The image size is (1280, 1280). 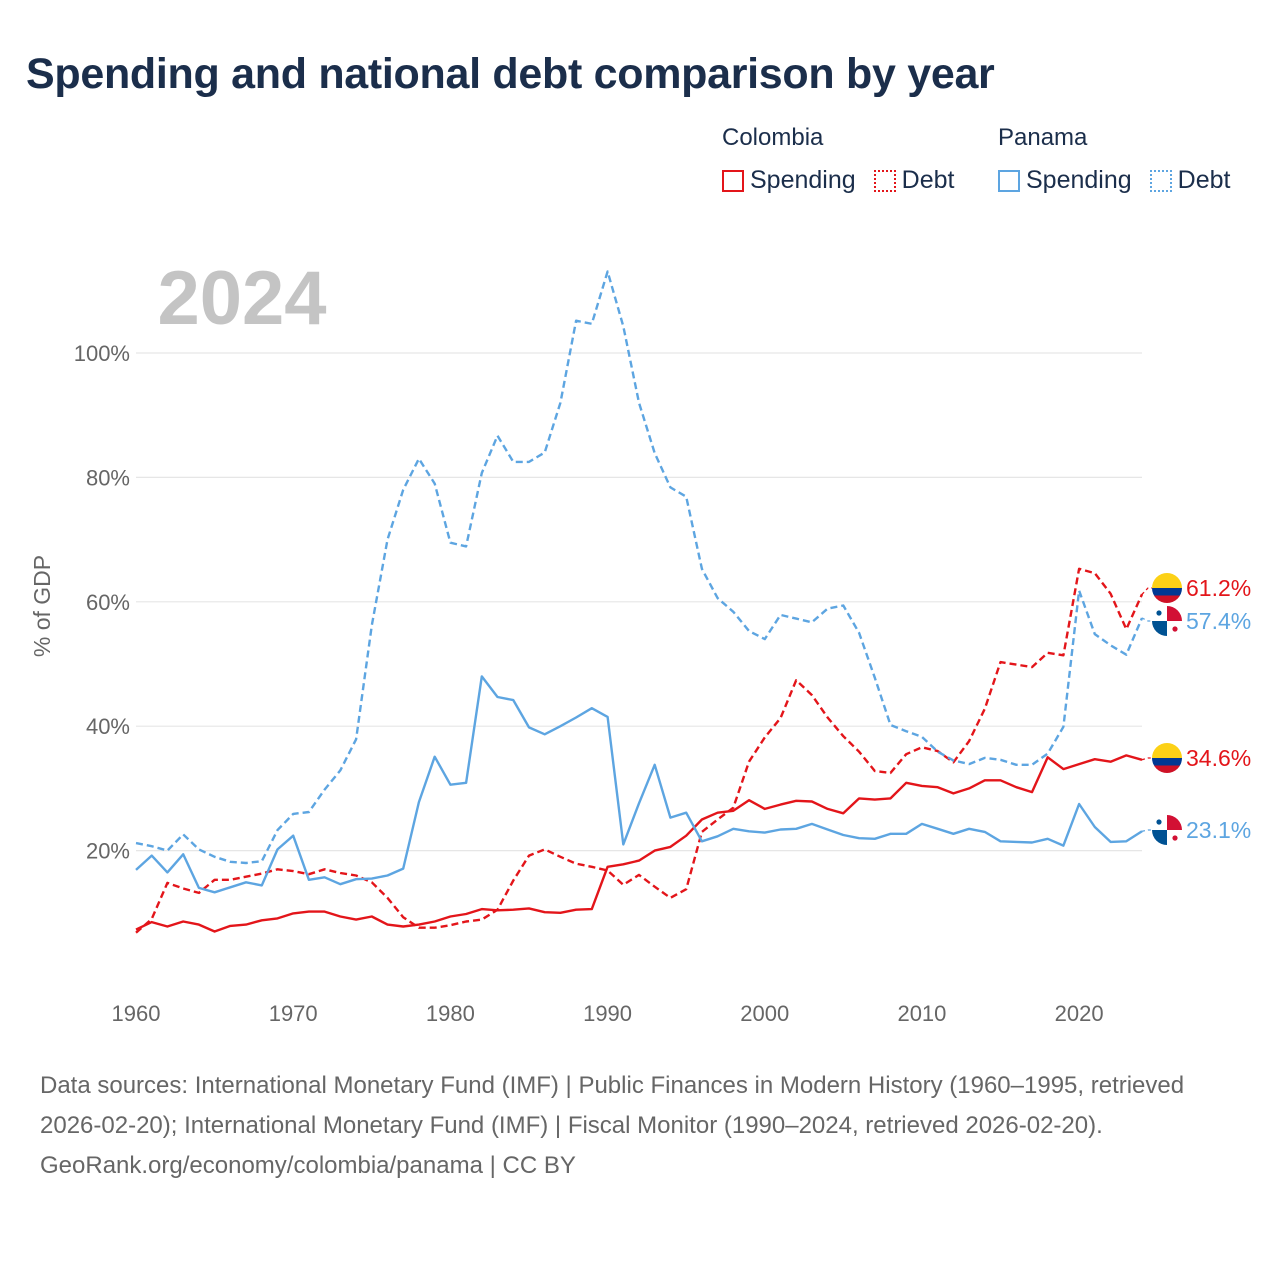 What do you see at coordinates (1043, 137) in the screenshot?
I see `legend-country-panama: Panama` at bounding box center [1043, 137].